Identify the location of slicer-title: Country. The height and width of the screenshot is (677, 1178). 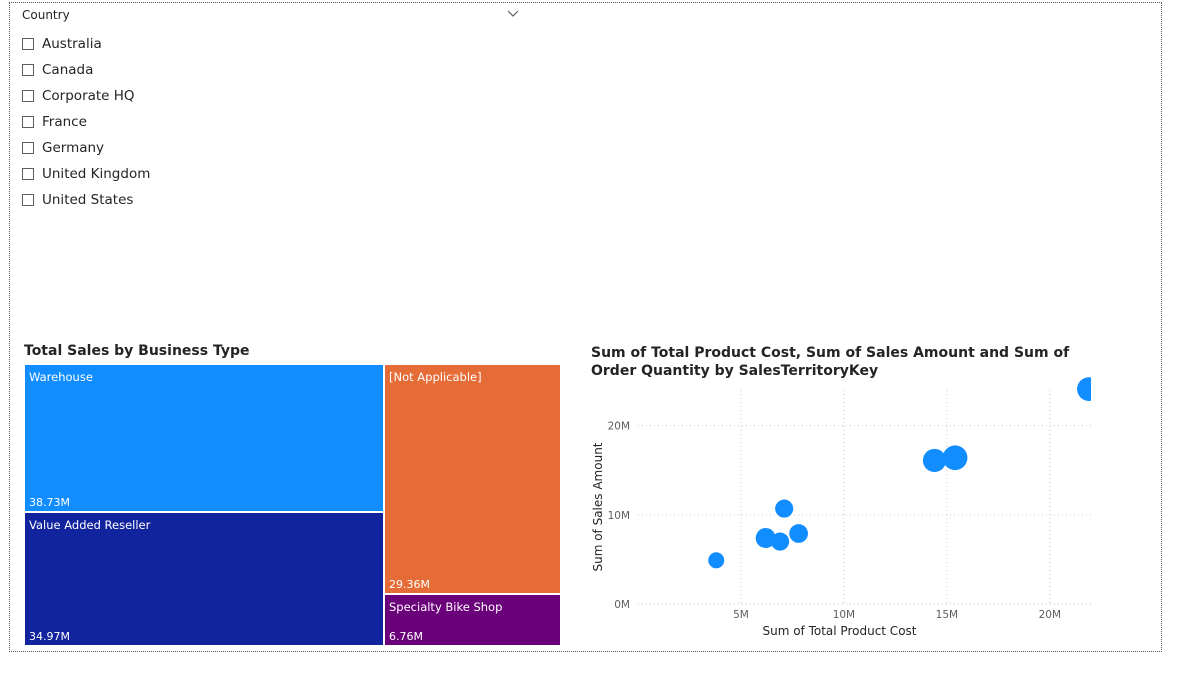
(46, 15).